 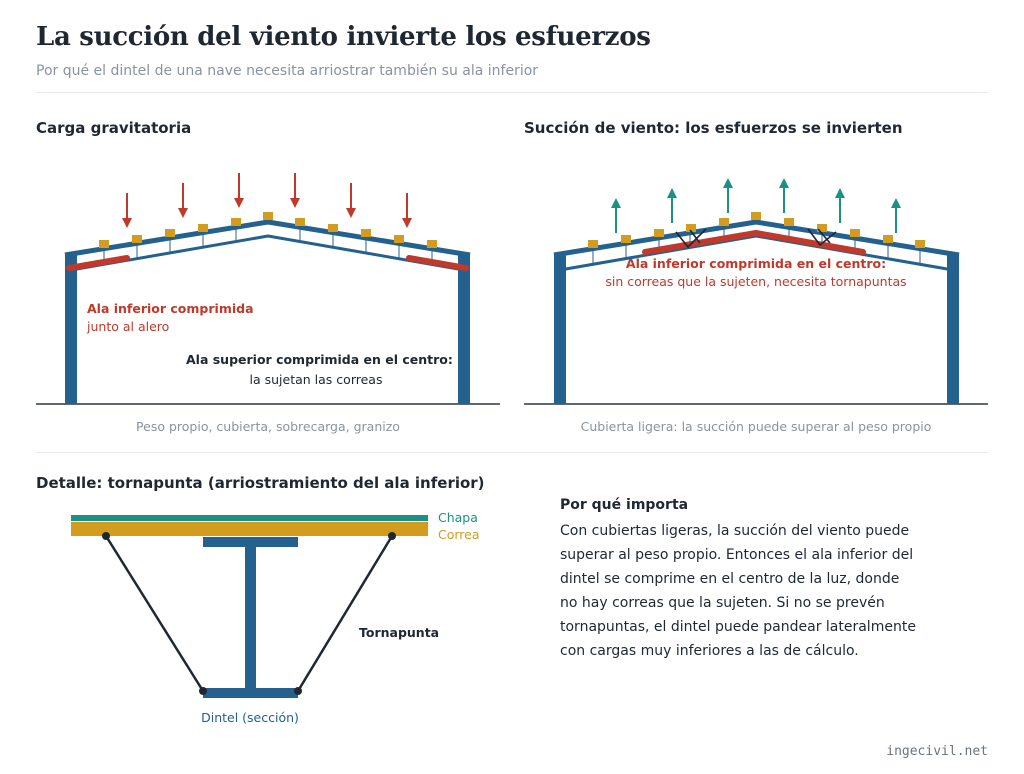 I want to click on gravity-rafter-bottom-flange, so click(x=267, y=253).